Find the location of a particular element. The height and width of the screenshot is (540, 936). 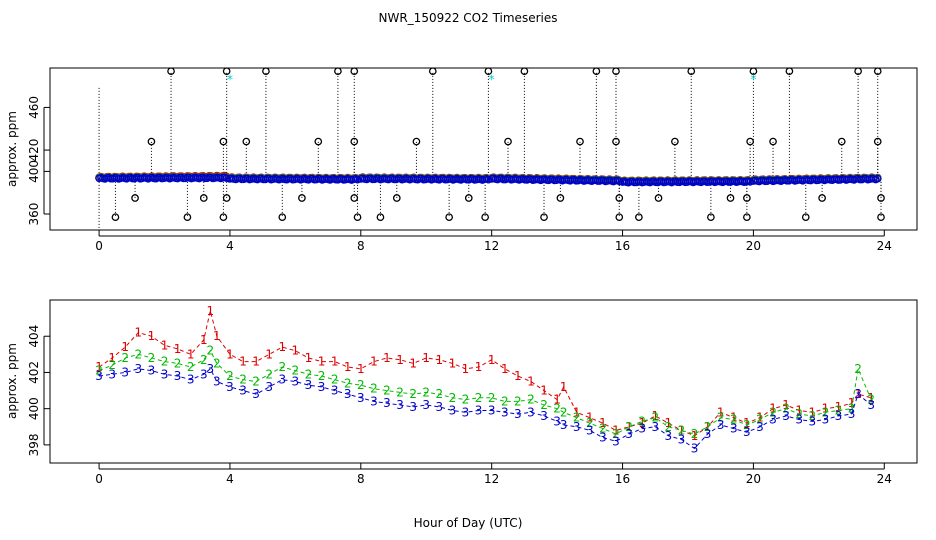

bottom-x-tick-label: 4 is located at coordinates (230, 479).